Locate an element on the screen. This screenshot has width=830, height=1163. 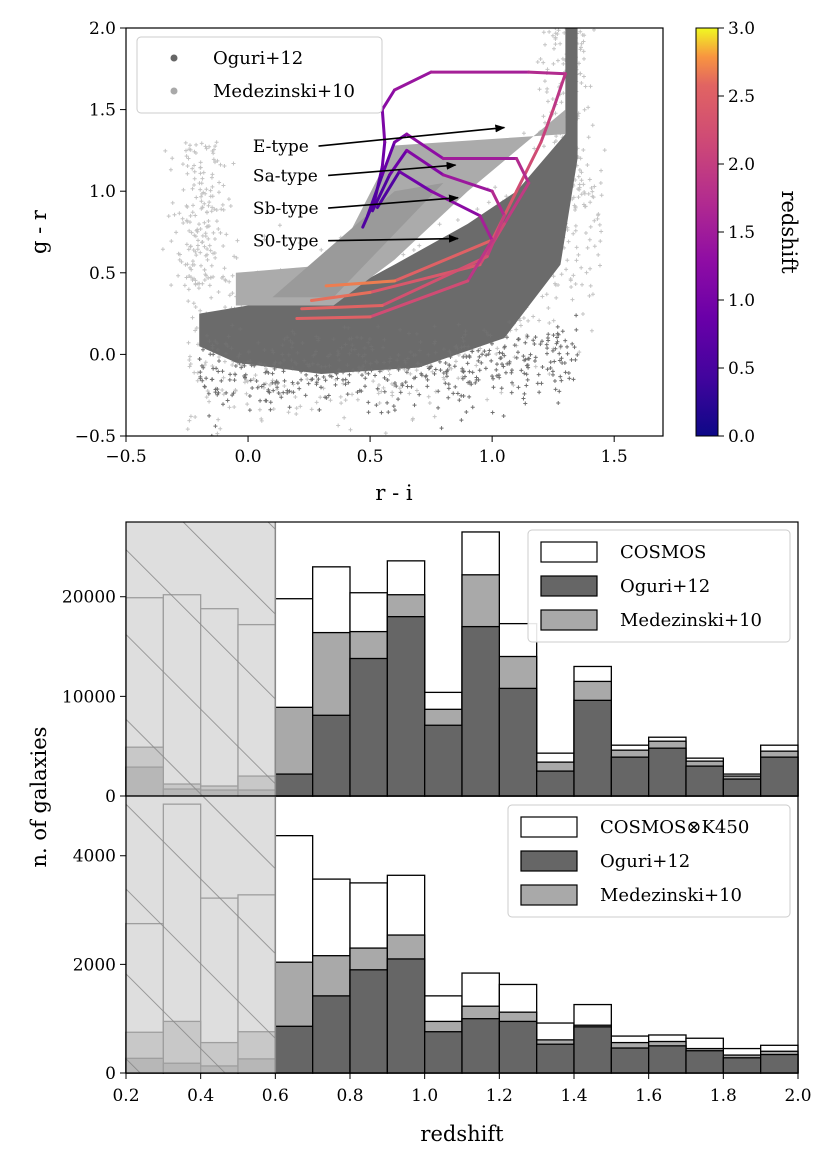
bot-x-tick-label: 0.4 is located at coordinates (200, 1096).